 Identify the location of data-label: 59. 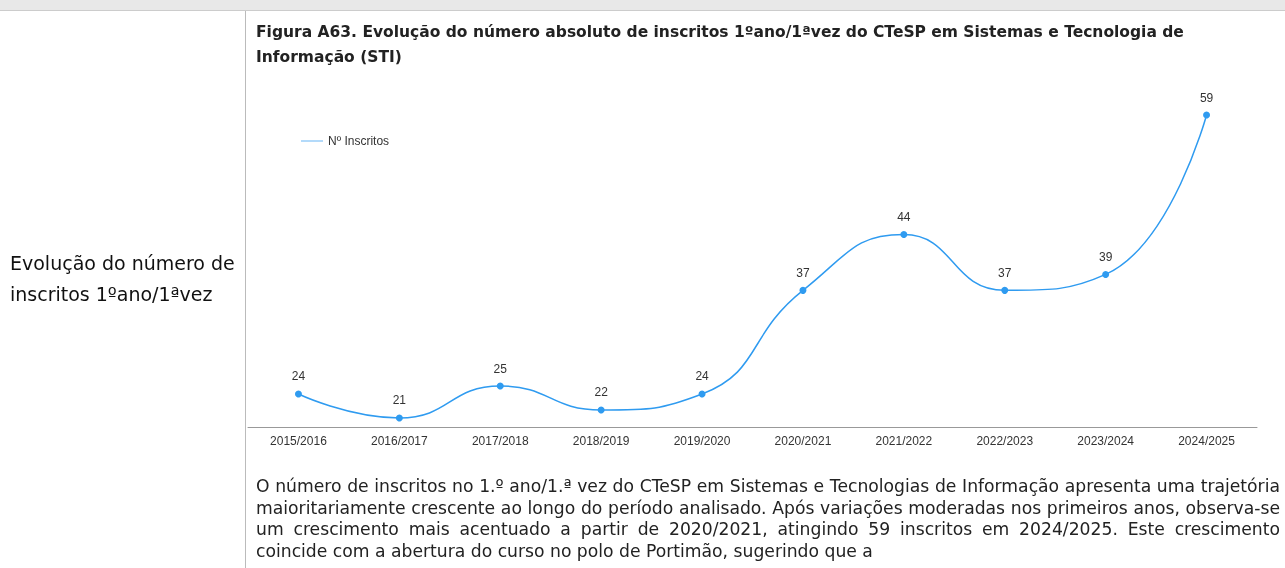
(1206, 97).